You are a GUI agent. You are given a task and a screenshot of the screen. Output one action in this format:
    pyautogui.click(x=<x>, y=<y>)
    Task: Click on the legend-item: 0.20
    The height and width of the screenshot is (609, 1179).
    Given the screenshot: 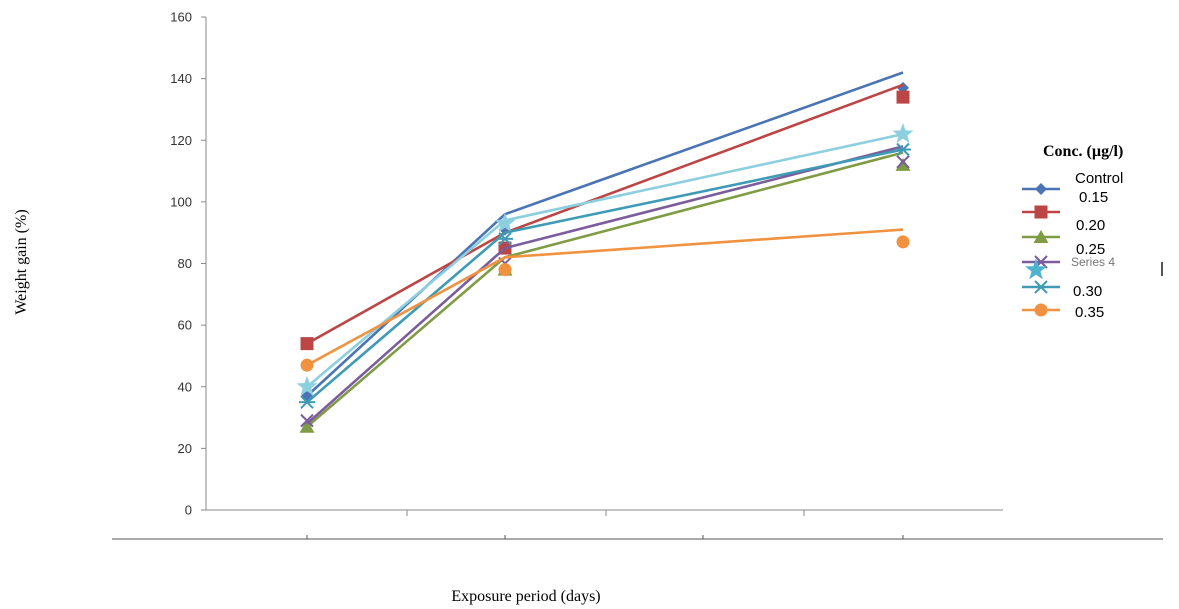 What is the action you would take?
    pyautogui.click(x=1063, y=230)
    